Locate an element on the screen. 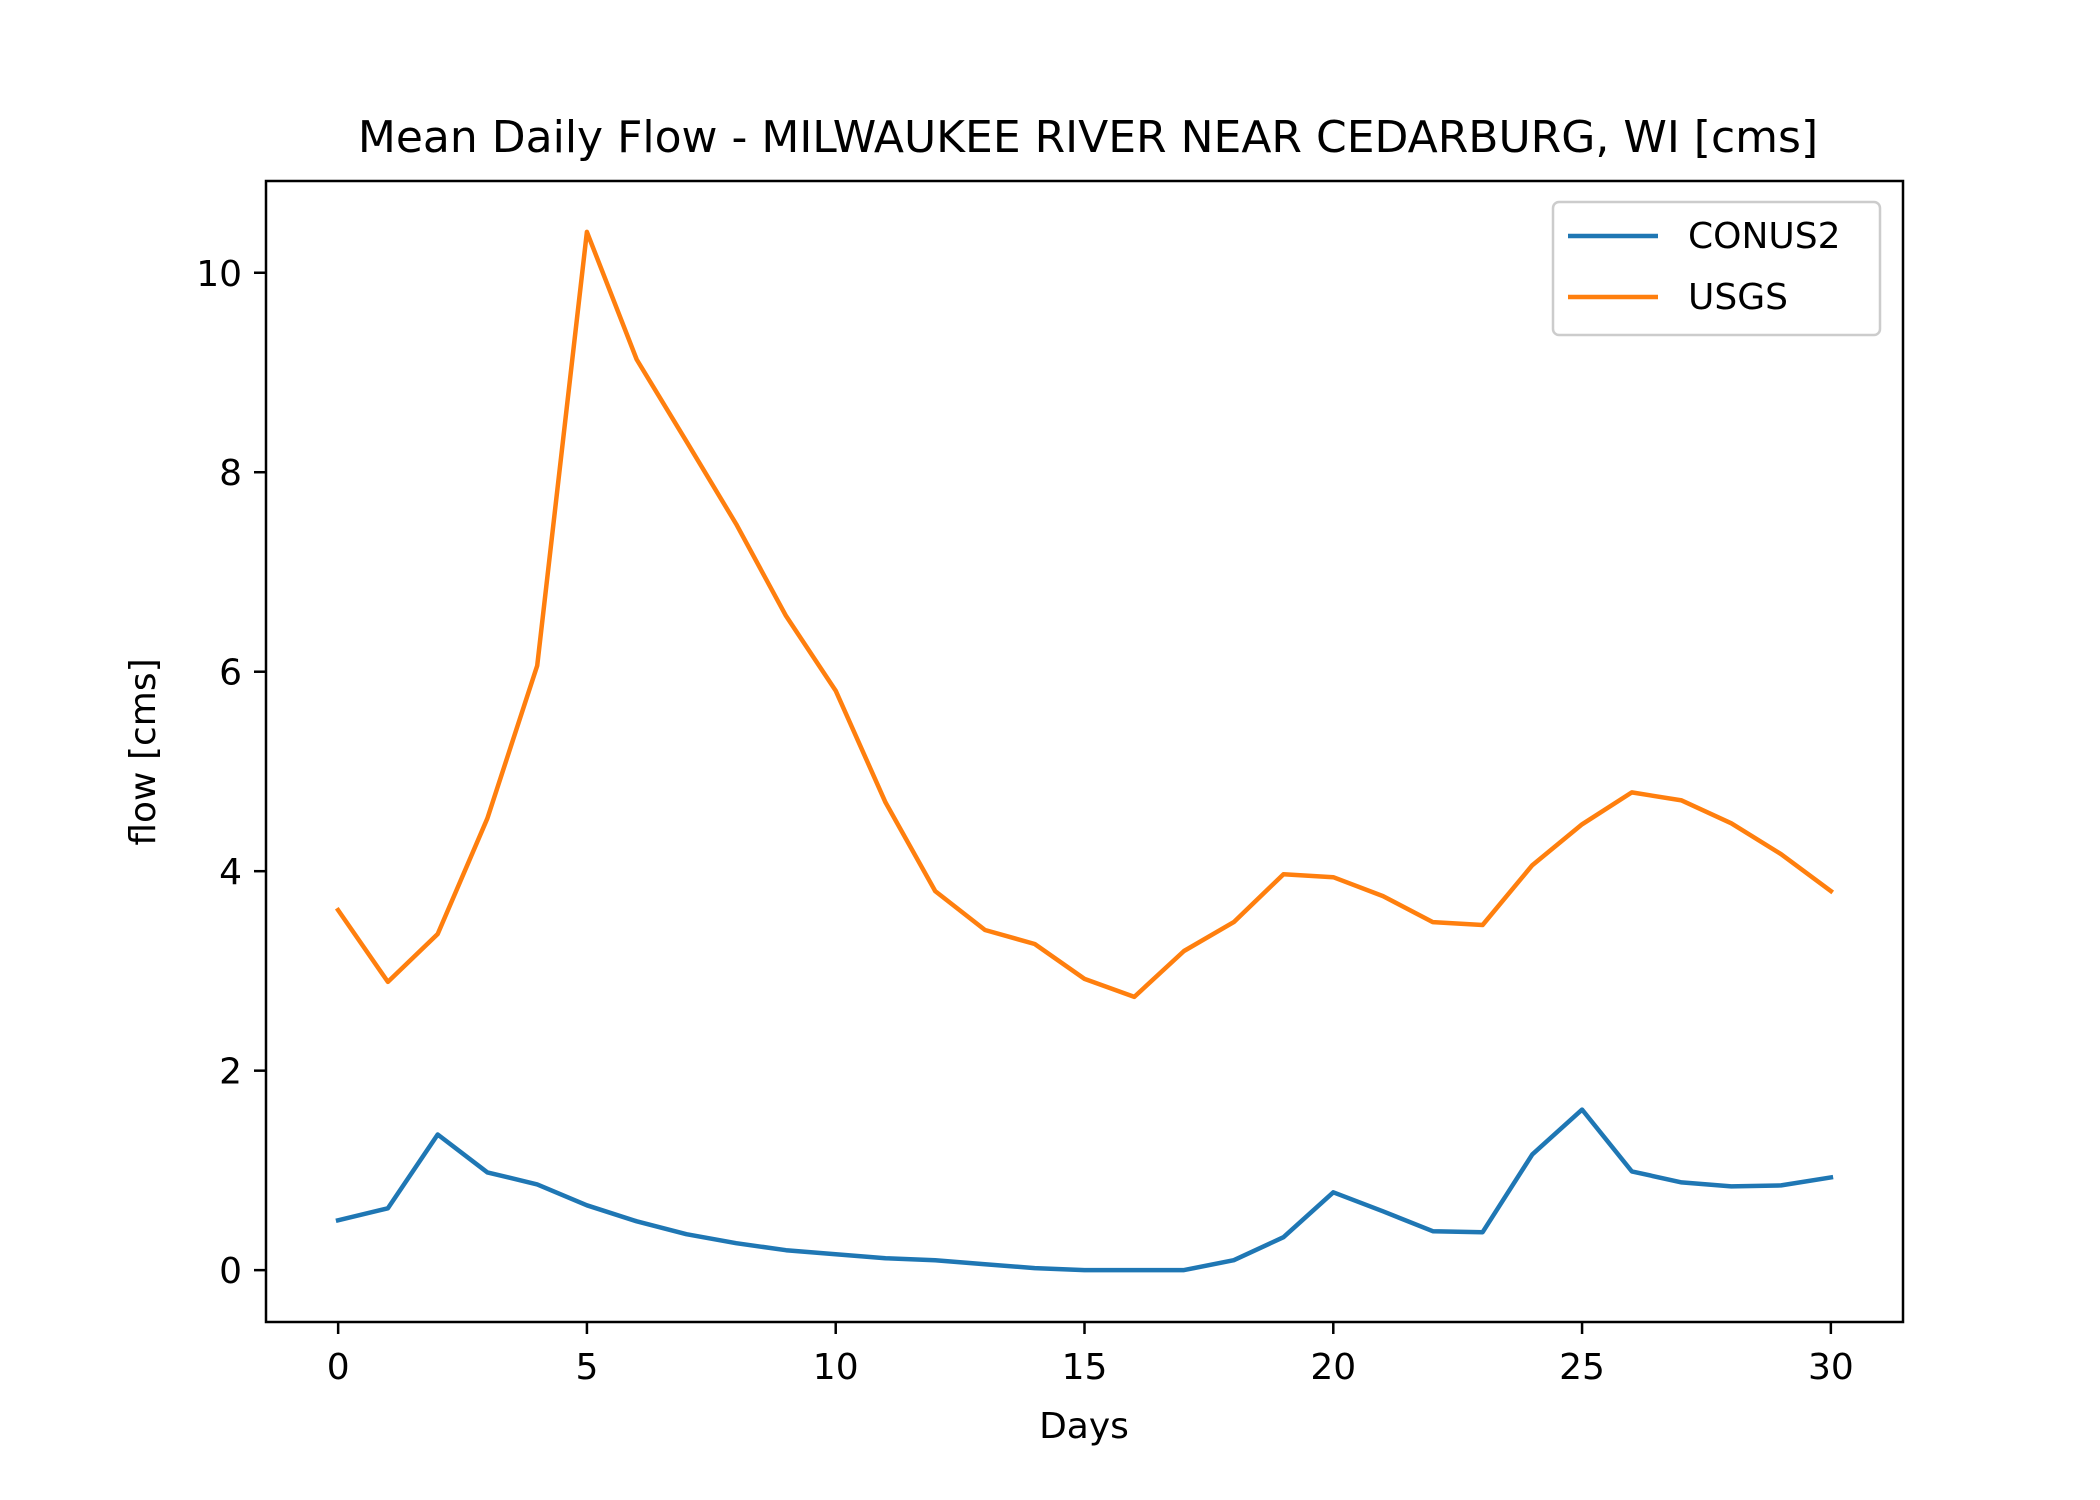 This screenshot has width=2100, height=1500. legend-label-usgs: USGS is located at coordinates (1738, 297).